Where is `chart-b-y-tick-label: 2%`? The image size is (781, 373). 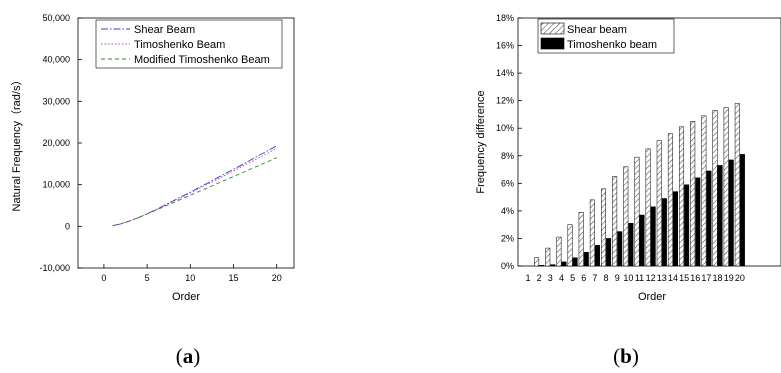
chart-b-y-tick-label: 2% is located at coordinates (507, 238).